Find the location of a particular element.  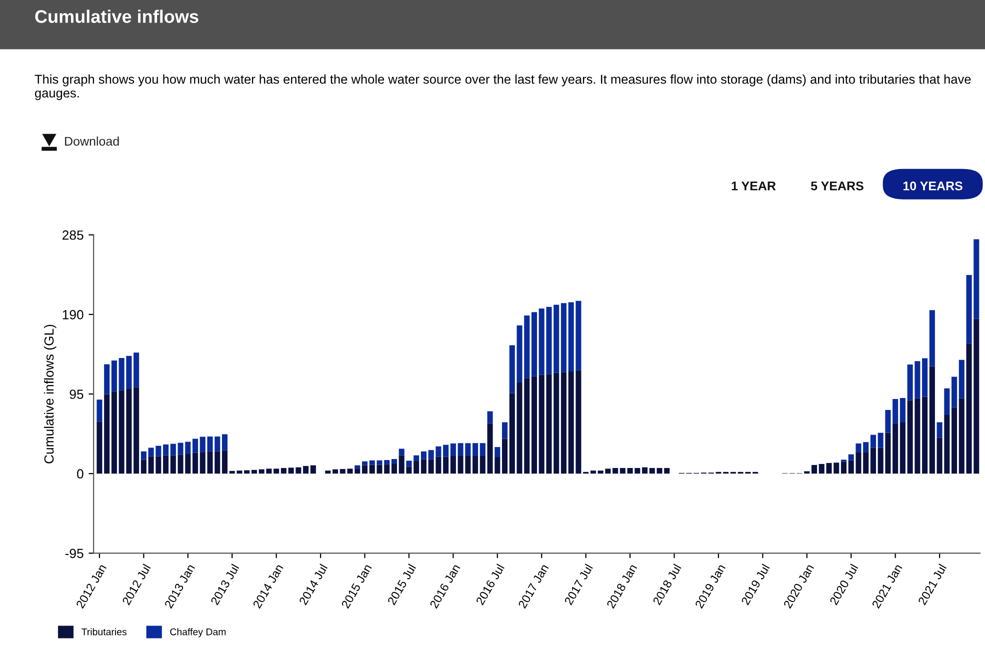

legend-label: Tributaries is located at coordinates (104, 632).